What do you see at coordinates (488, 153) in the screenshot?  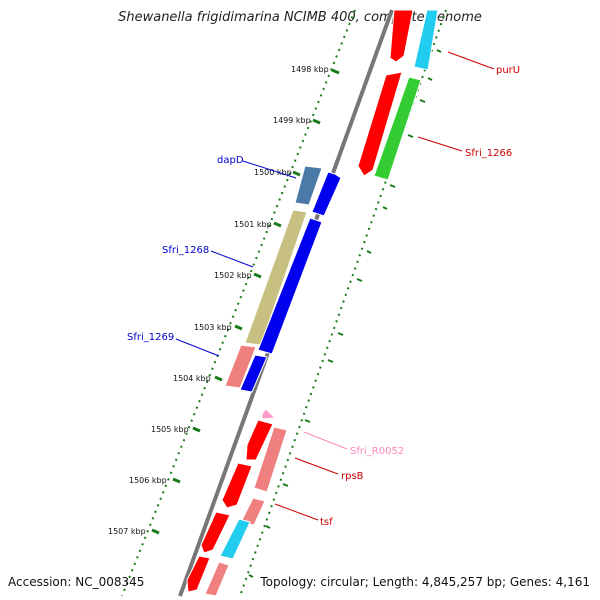 I see `gene-label-Sfri_1266: Sfri_1266` at bounding box center [488, 153].